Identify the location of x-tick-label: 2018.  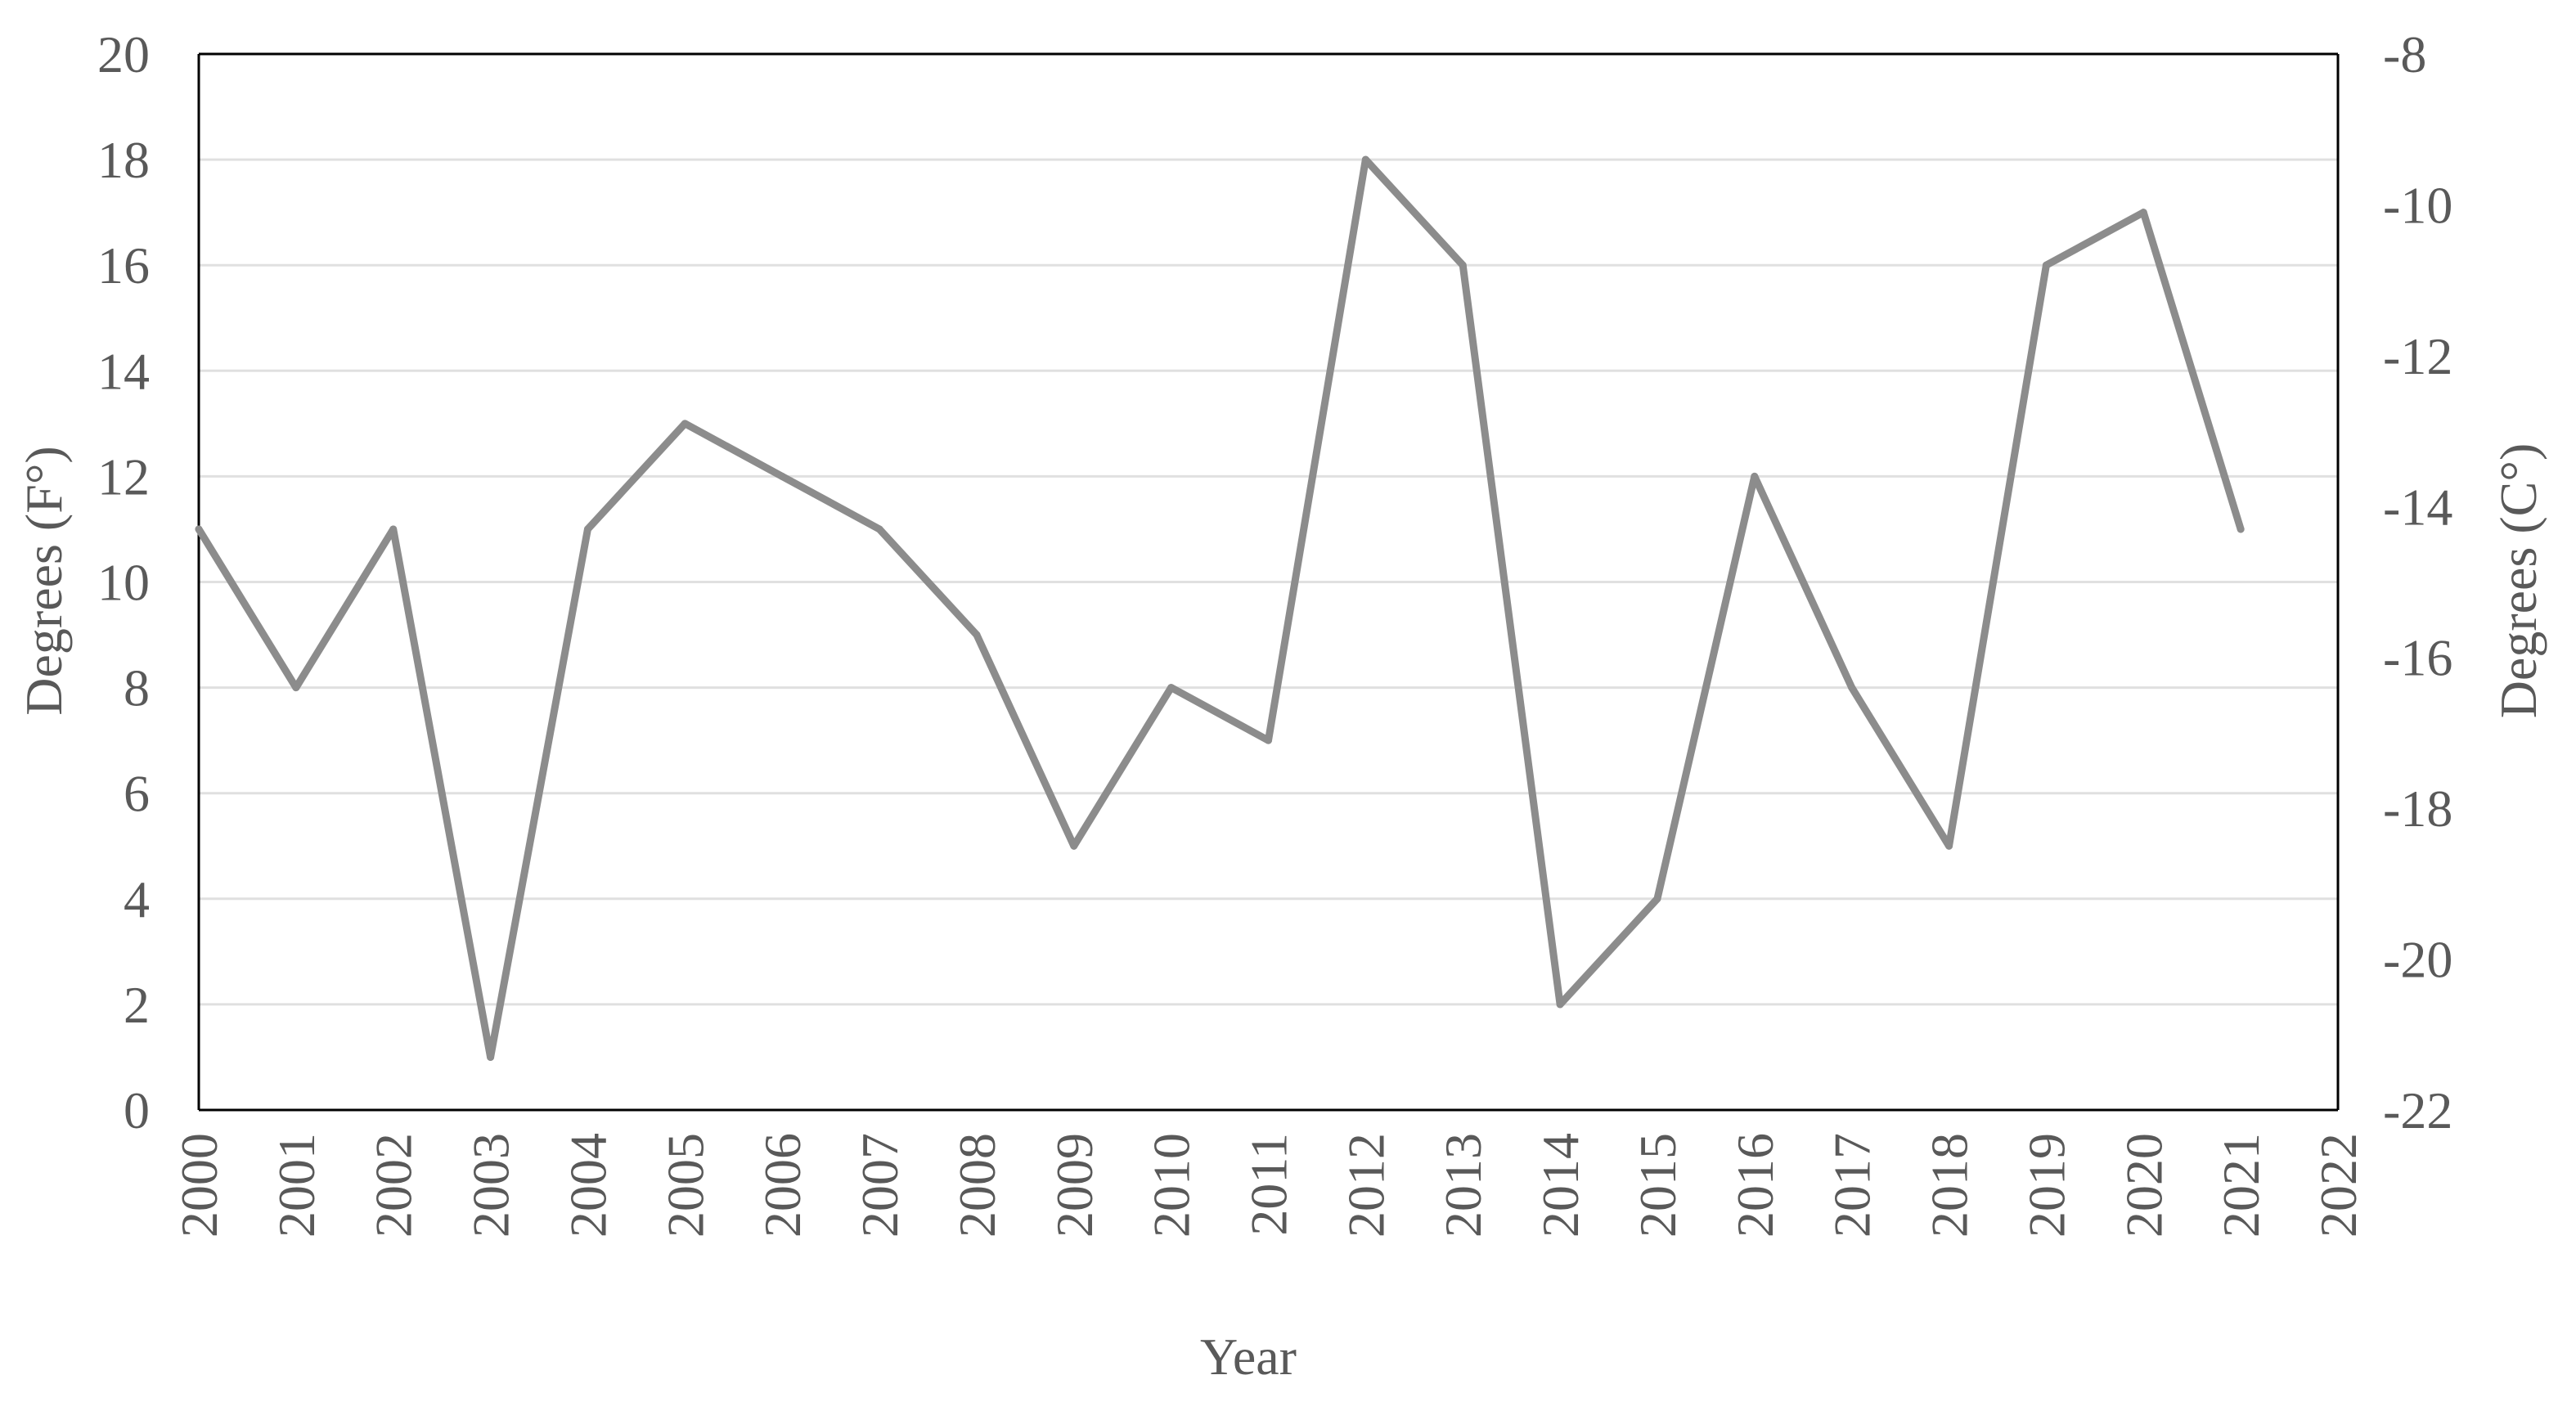
(1950, 1186).